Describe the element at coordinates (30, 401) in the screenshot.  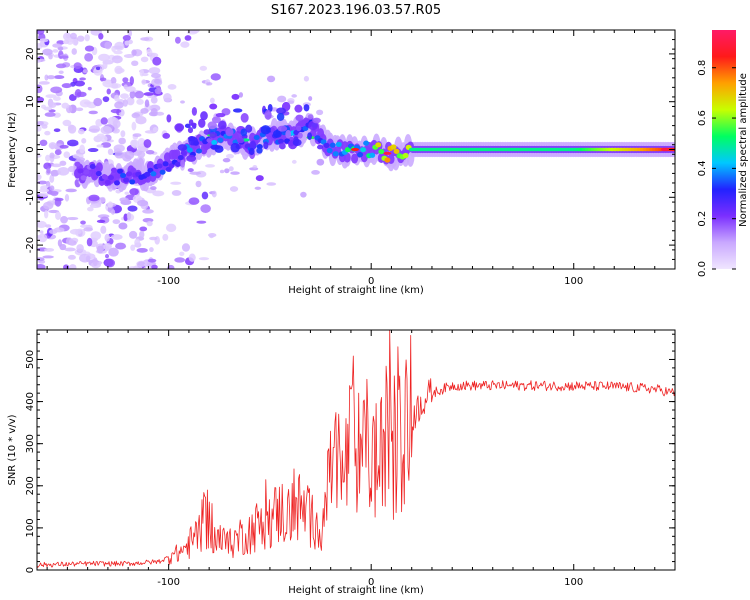
I see `y-tick-label: 400` at that location.